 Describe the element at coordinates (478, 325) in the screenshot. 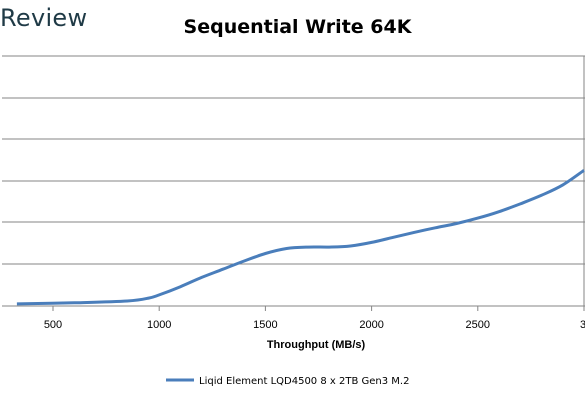

I see `x-tick-label: 2500` at that location.